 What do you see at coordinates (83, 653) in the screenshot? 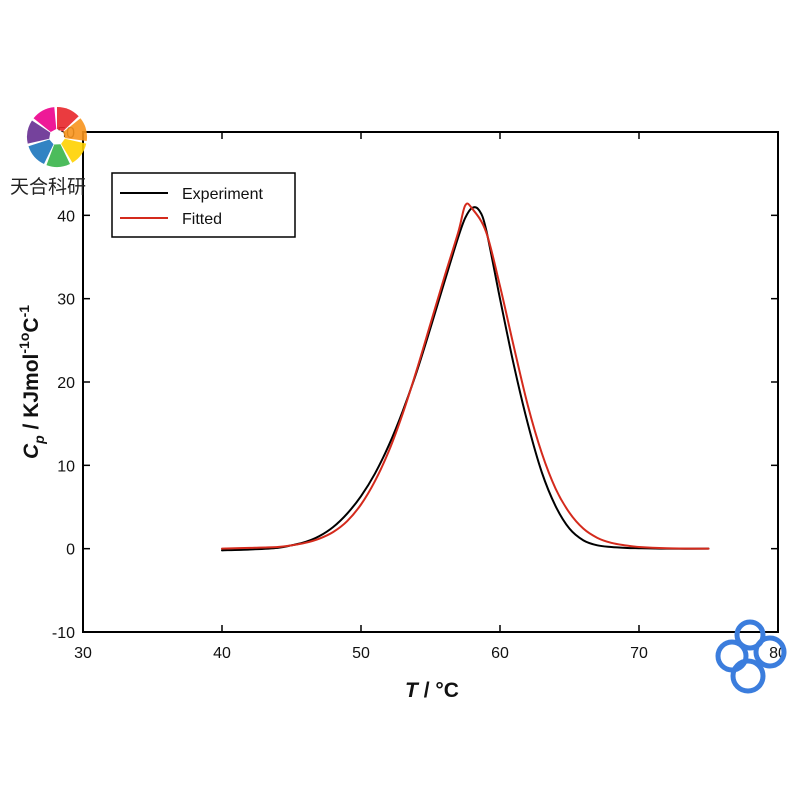
I see `x-tick-label: 30` at bounding box center [83, 653].